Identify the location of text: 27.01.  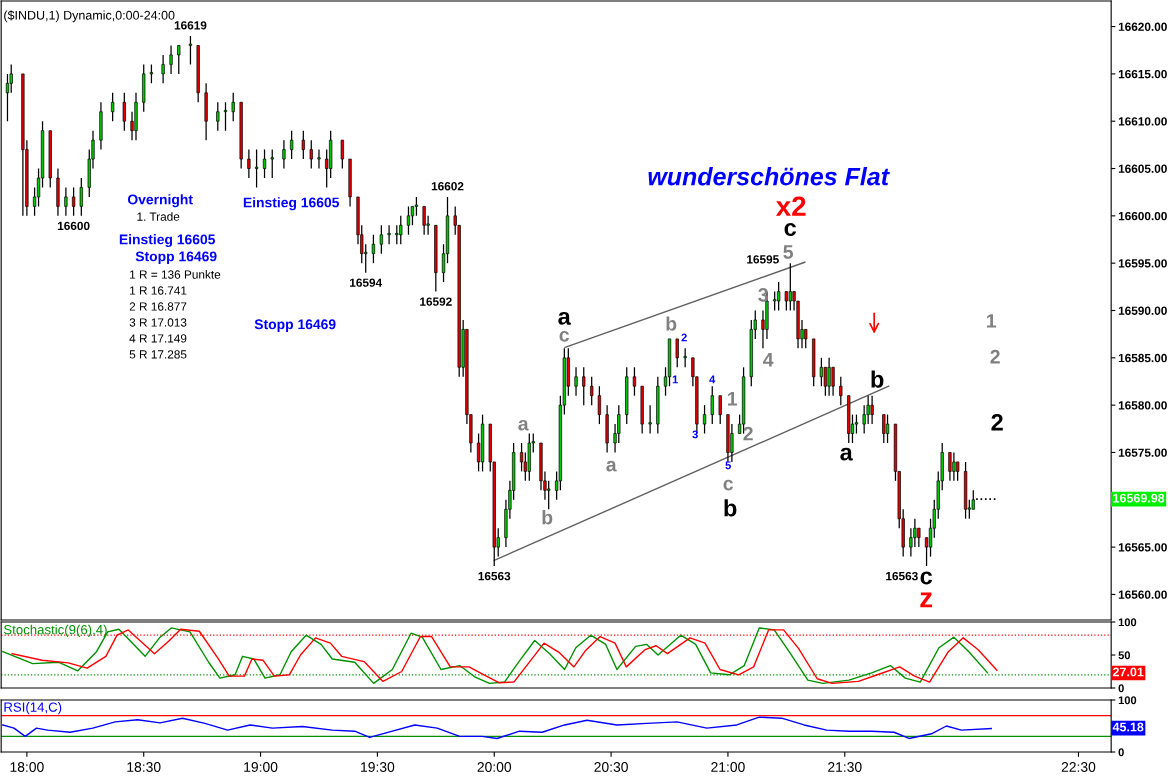
(1128, 672).